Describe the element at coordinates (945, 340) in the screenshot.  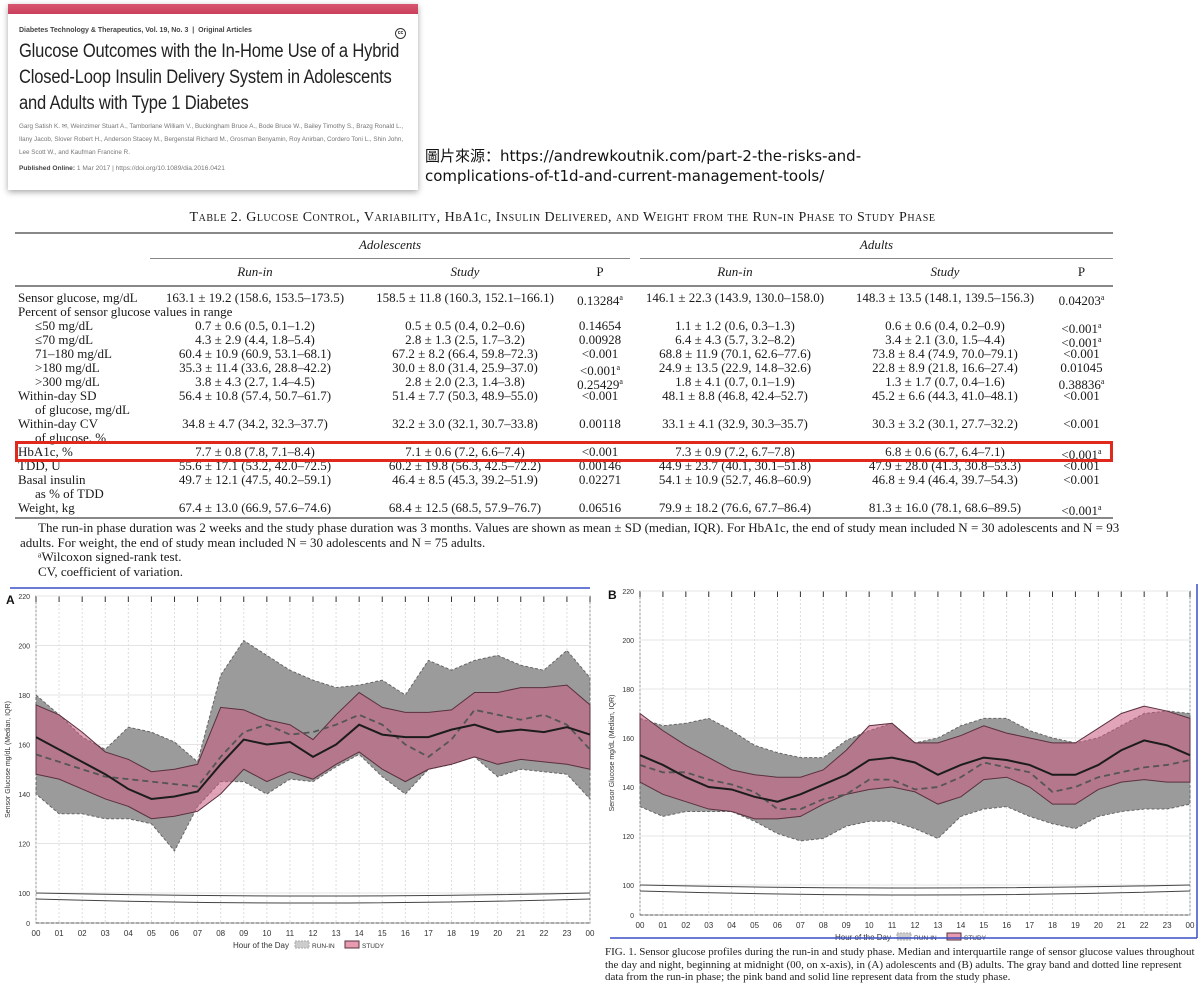
I see `value-cell: 3.4 ± 2.1 (3.0, 1.5–4.4)` at that location.